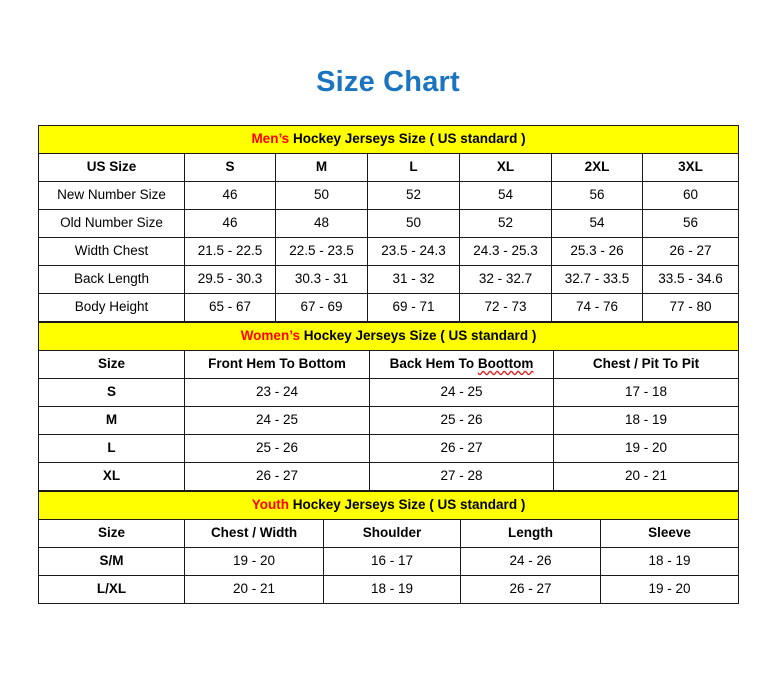 The height and width of the screenshot is (692, 776). Describe the element at coordinates (418, 336) in the screenshot. I see `womens-banner-rest: Hockey Jerseys Size ( US standard )` at that location.